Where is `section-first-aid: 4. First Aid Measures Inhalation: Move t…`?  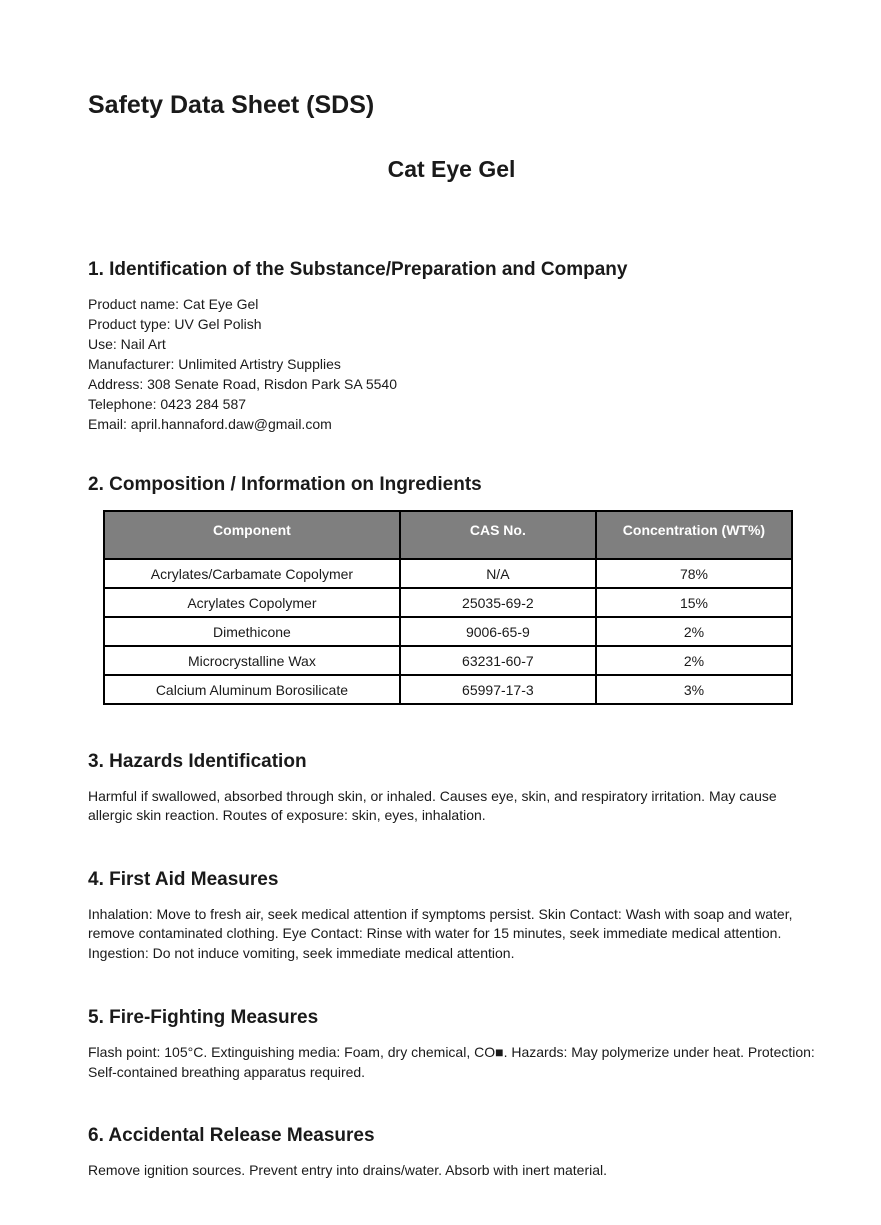 section-first-aid: 4. First Aid Measures Inhalation: Move t… is located at coordinates (451, 916).